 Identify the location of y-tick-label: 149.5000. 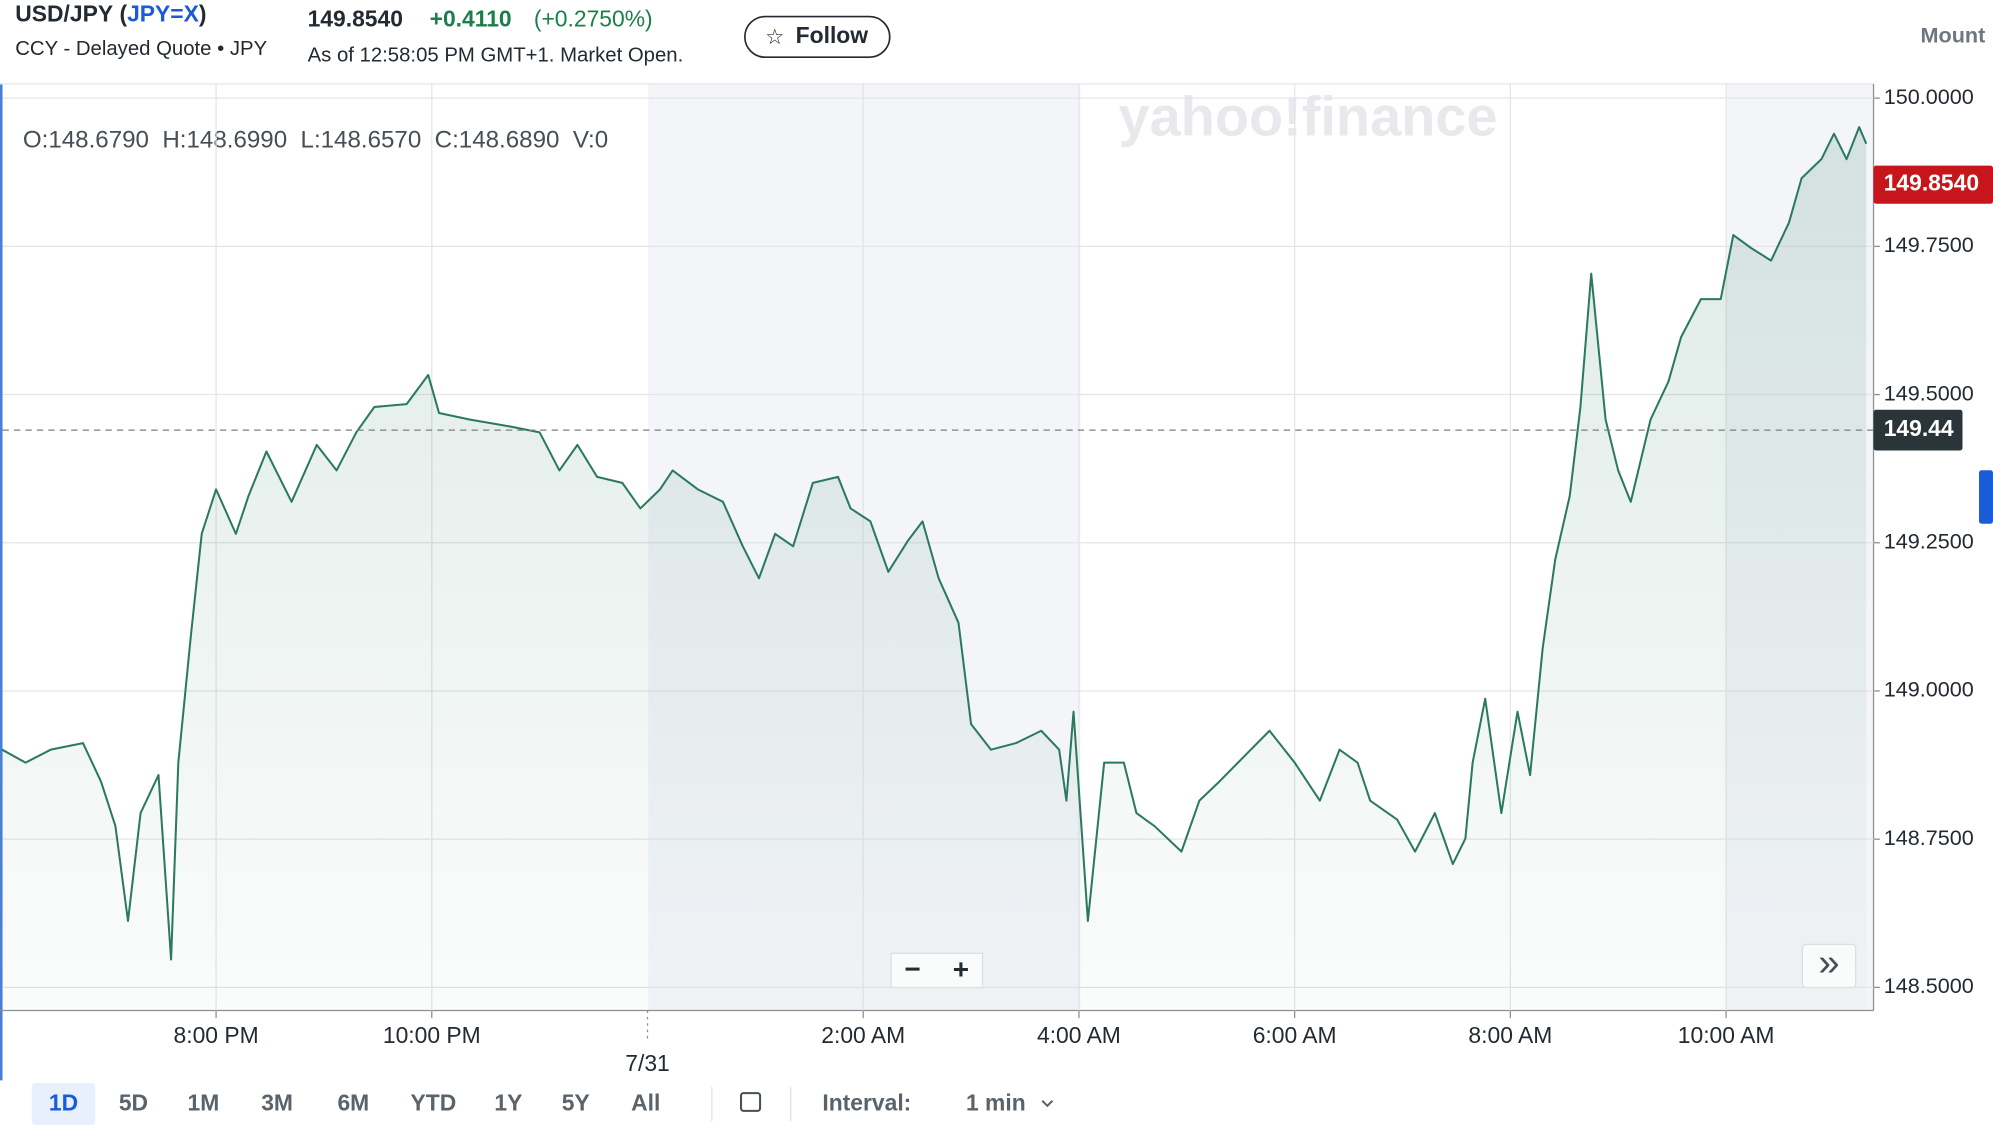
(1929, 392).